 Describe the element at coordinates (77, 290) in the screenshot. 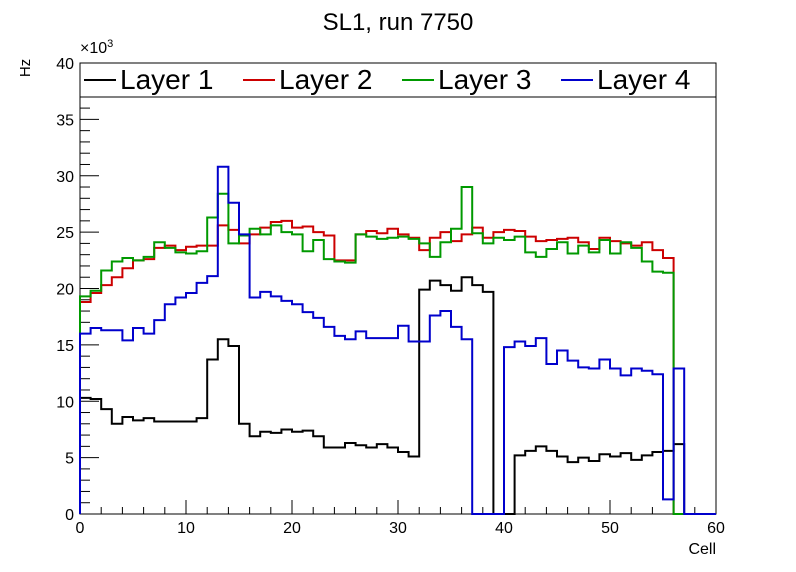

I see `y-axis-ticks: 0 5 10 15 20 25 30 35 40` at that location.